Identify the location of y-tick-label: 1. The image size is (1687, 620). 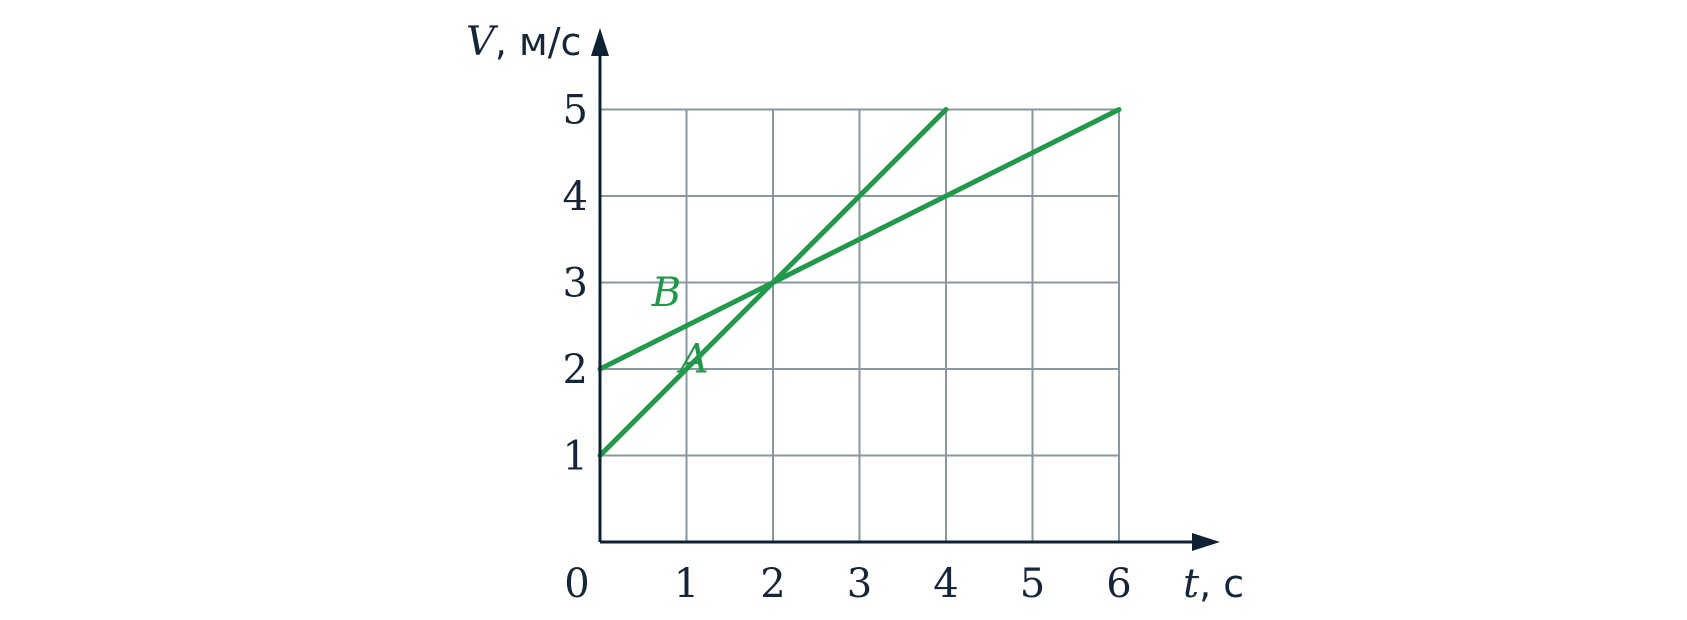
(575, 457).